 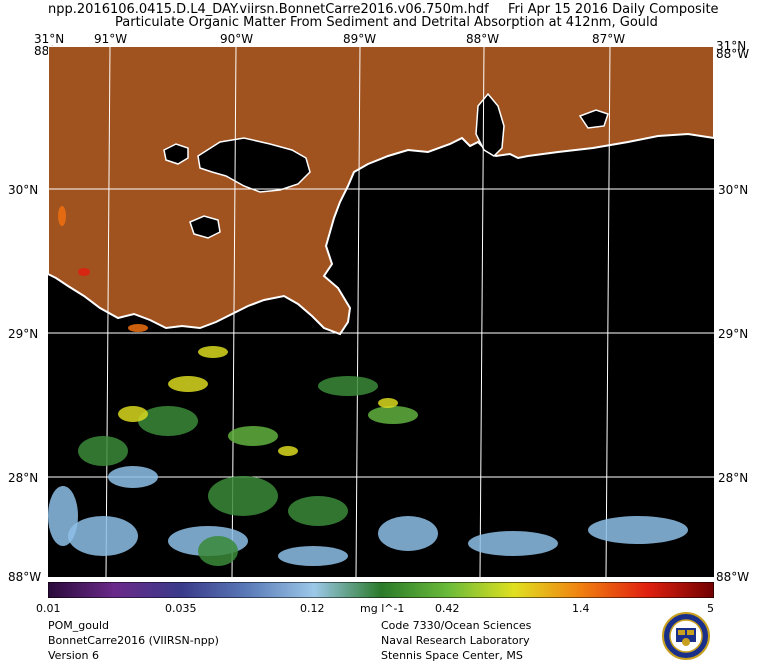 What do you see at coordinates (733, 577) in the screenshot?
I see `lon-label-bottom-right: 88°W` at bounding box center [733, 577].